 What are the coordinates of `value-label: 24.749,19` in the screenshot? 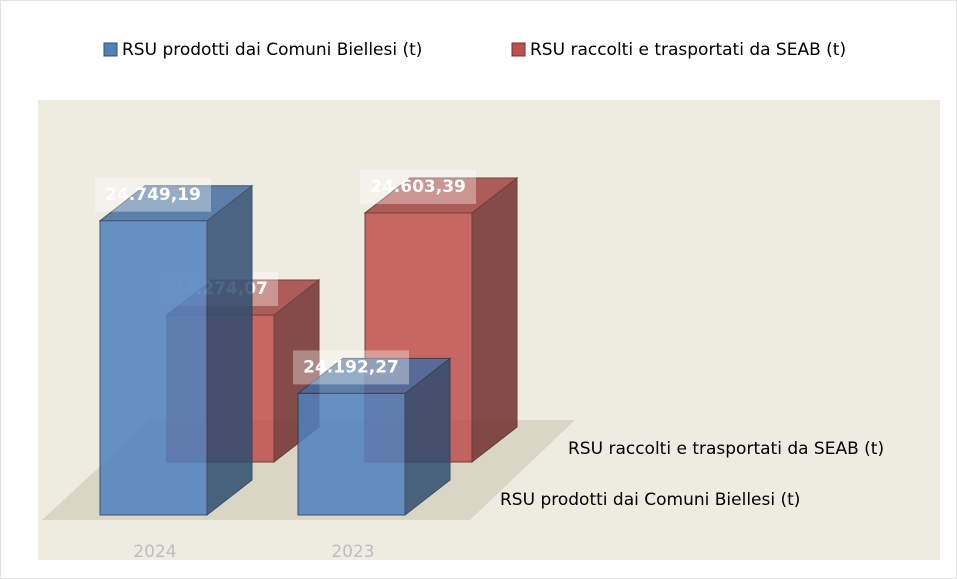 It's located at (153, 195).